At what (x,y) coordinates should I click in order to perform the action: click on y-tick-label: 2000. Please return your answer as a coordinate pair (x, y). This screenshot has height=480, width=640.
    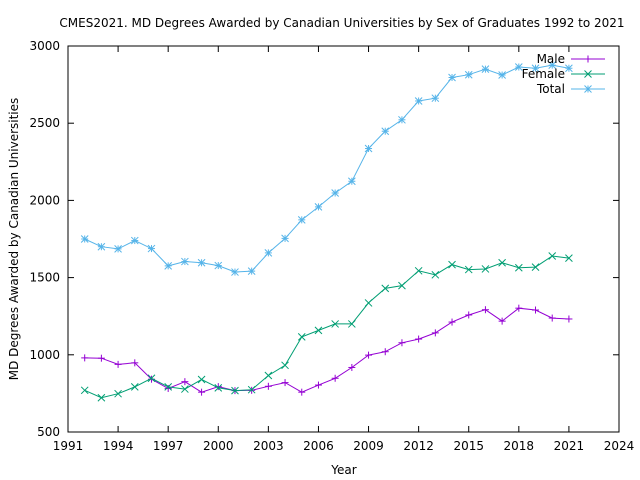
    Looking at the image, I should click on (44, 200).